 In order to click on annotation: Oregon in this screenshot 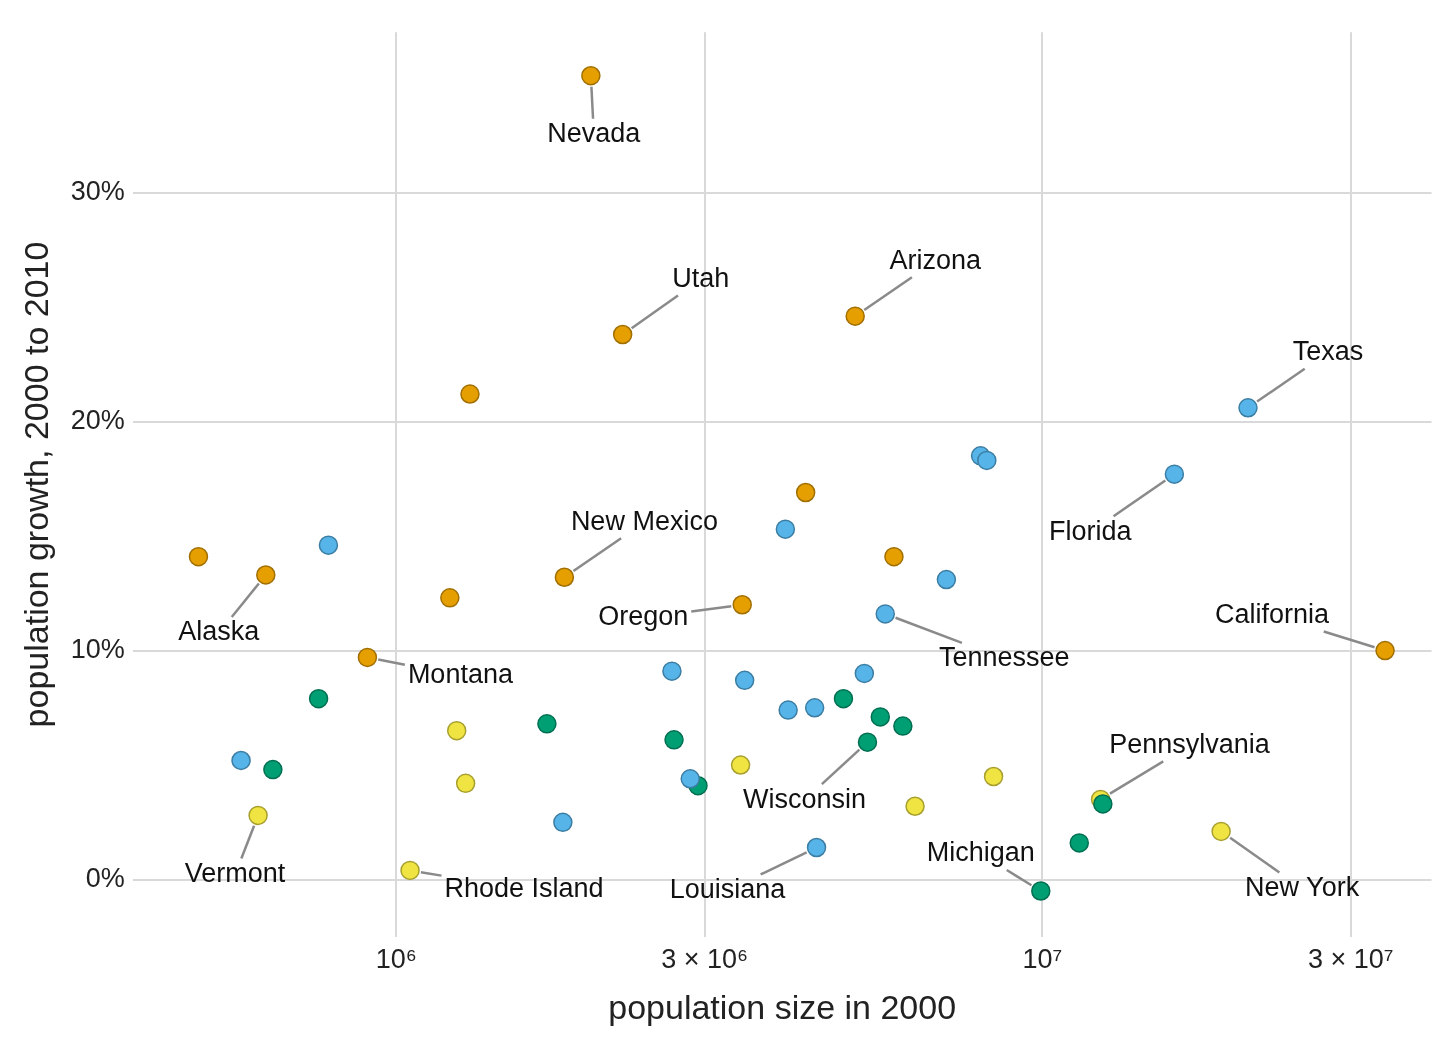, I will do `click(643, 616)`.